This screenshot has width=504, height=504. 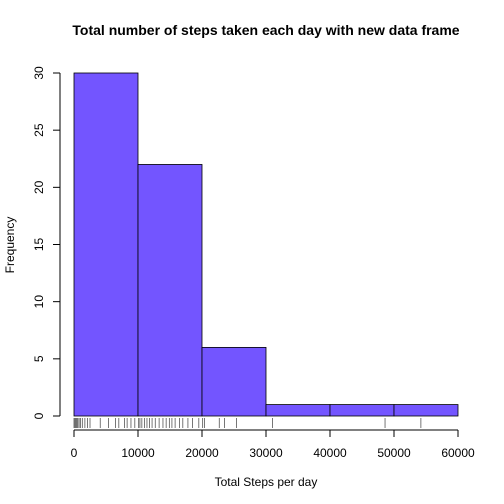 I want to click on y-axis: 0 5 10 15 20 25 30, so click(x=46, y=242).